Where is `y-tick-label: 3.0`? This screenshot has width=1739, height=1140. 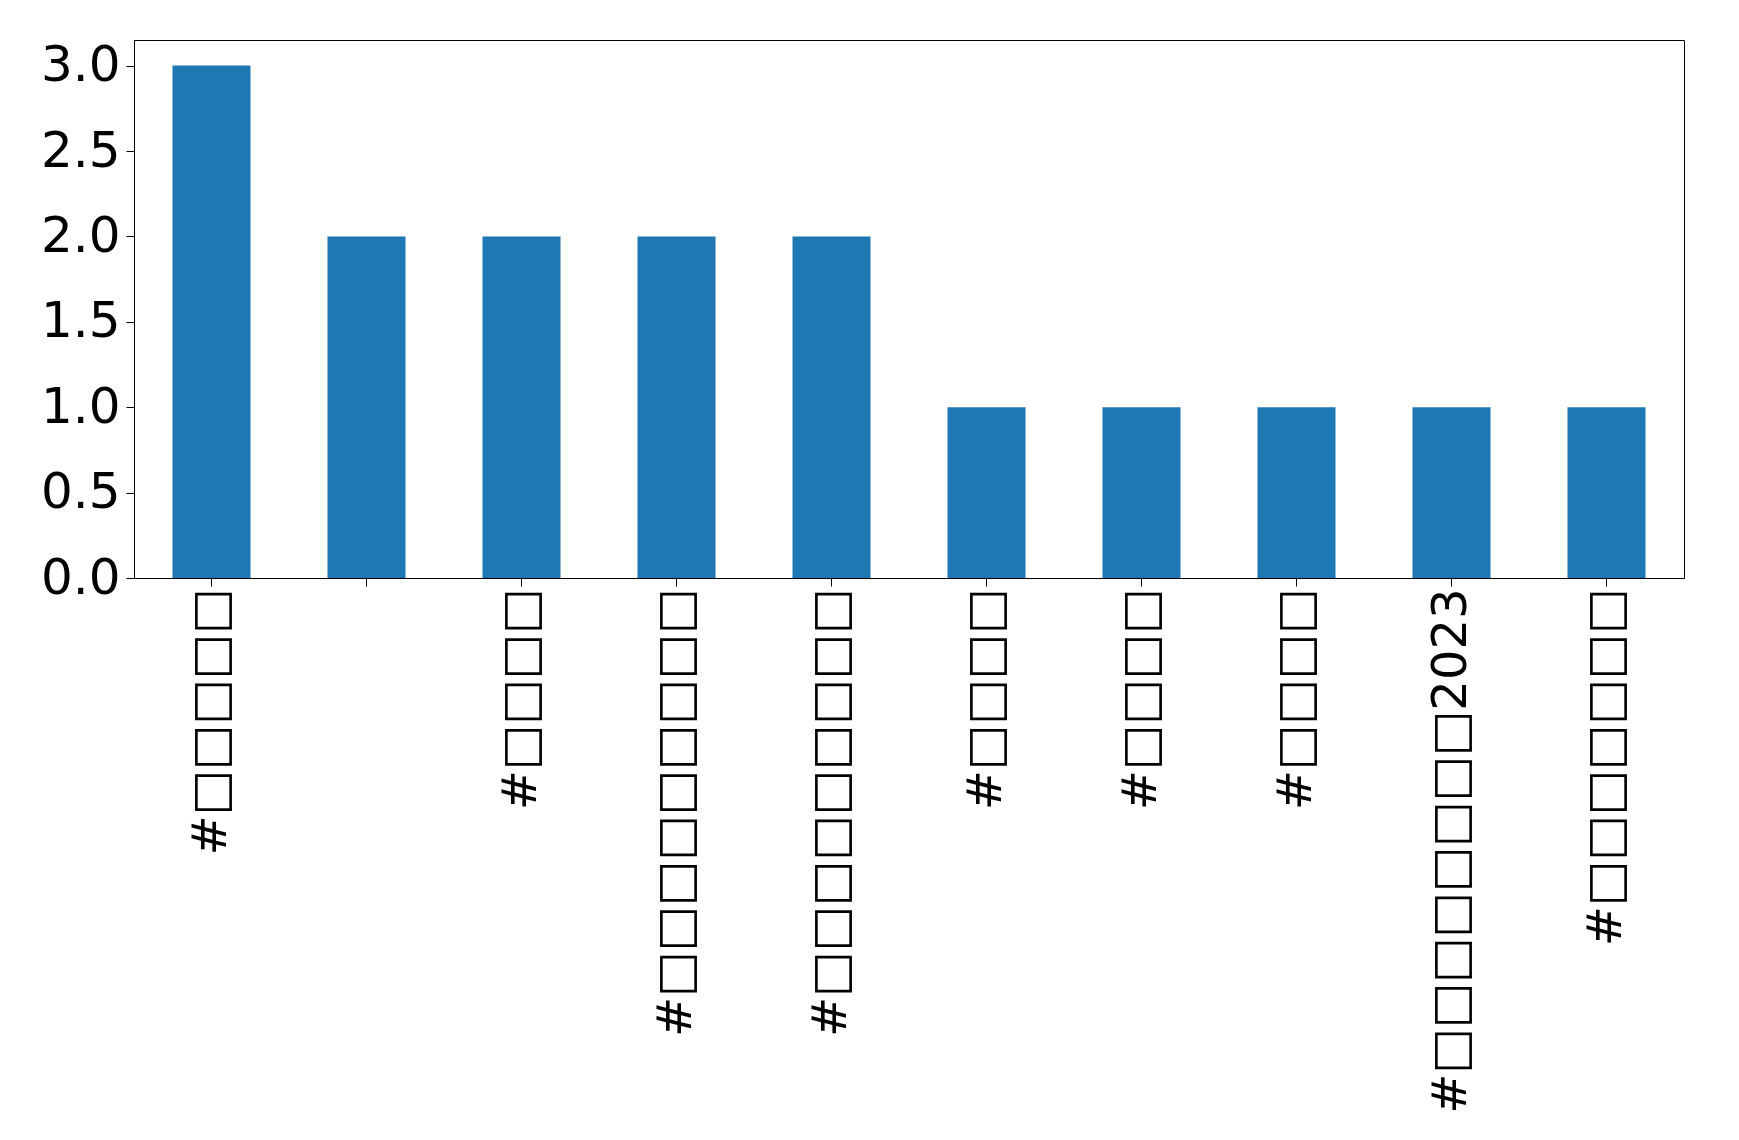 y-tick-label: 3.0 is located at coordinates (80, 64).